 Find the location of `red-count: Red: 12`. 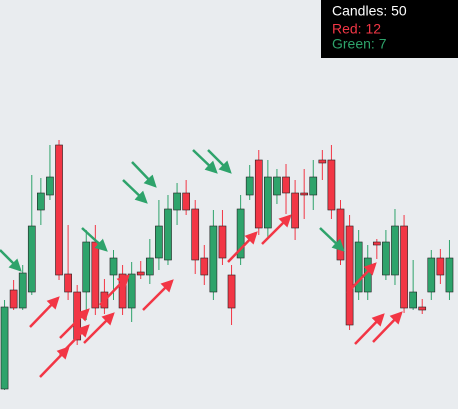

red-count: Red: 12 is located at coordinates (356, 29).